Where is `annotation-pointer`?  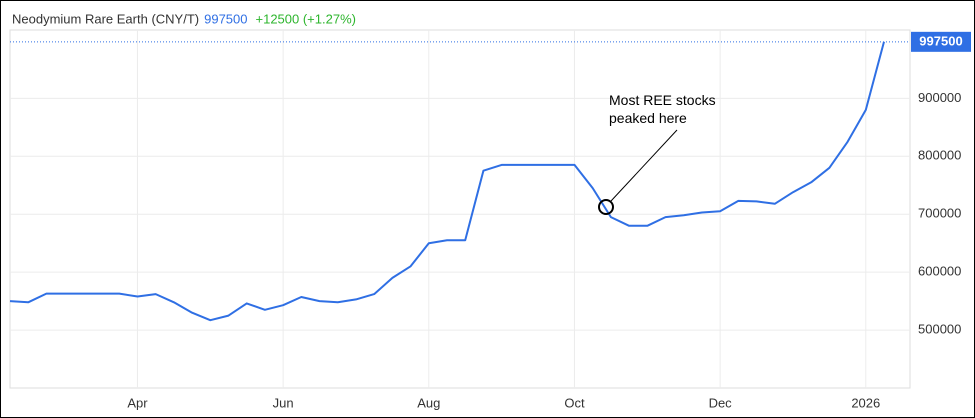
annotation-pointer is located at coordinates (644, 165).